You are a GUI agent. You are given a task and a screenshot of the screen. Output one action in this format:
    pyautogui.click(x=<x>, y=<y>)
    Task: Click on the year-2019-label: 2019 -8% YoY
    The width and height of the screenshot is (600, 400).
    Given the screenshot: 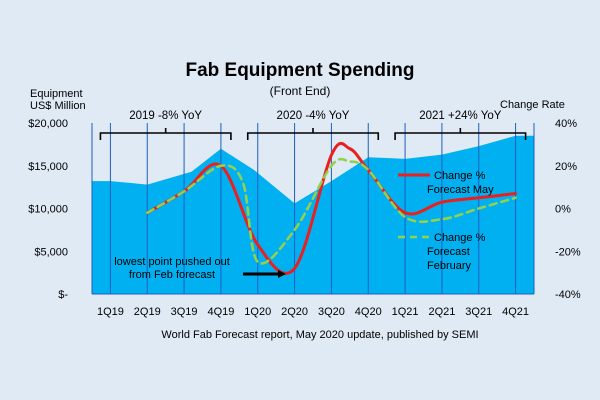 What is the action you would take?
    pyautogui.click(x=165, y=116)
    